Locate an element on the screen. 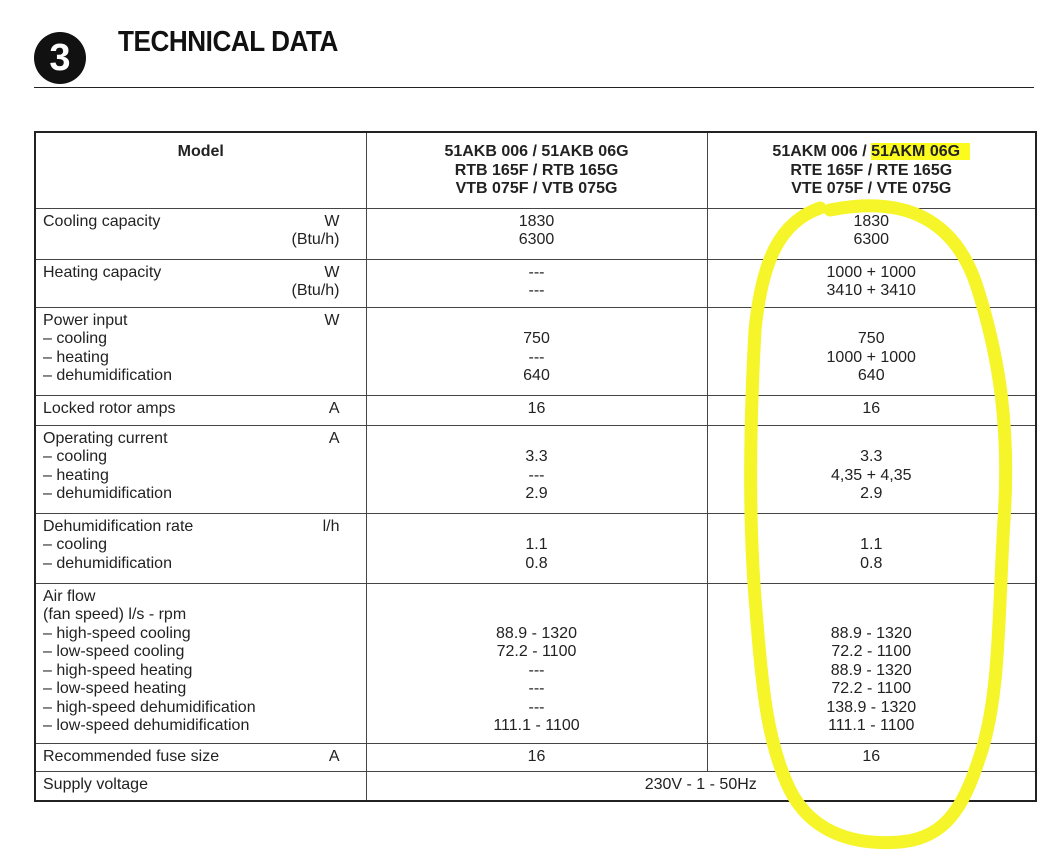  value-text: 3410 + 3410 is located at coordinates (871, 290).